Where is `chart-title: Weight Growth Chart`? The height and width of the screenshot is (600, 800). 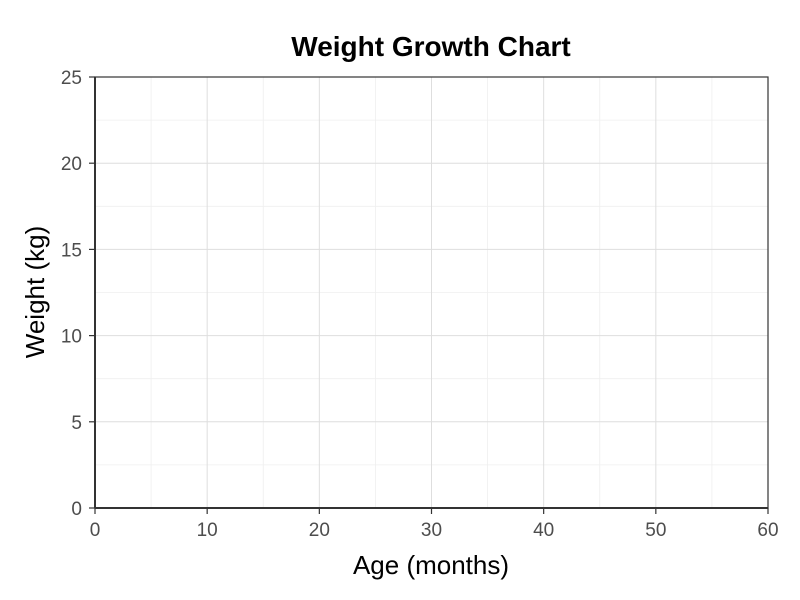
chart-title: Weight Growth Chart is located at coordinates (430, 46).